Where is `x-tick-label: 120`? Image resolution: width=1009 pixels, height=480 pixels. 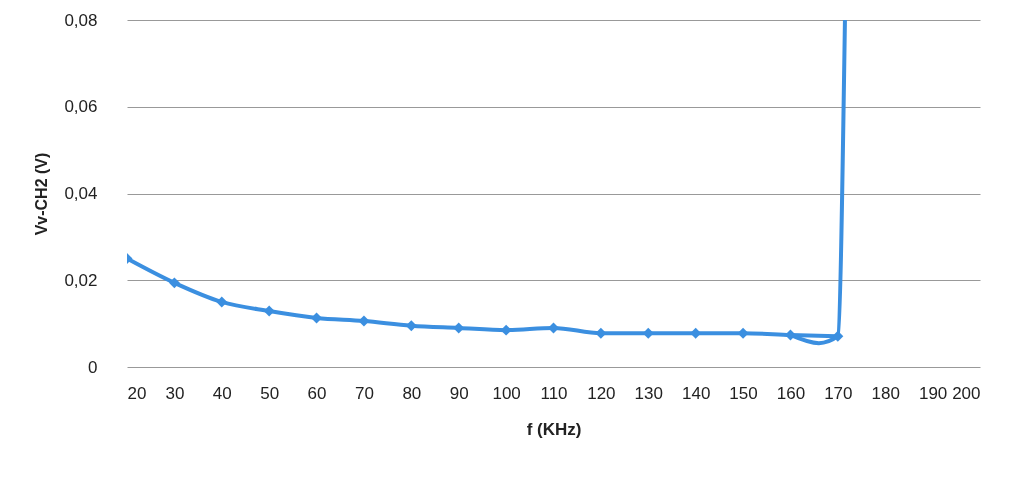 x-tick-label: 120 is located at coordinates (601, 393).